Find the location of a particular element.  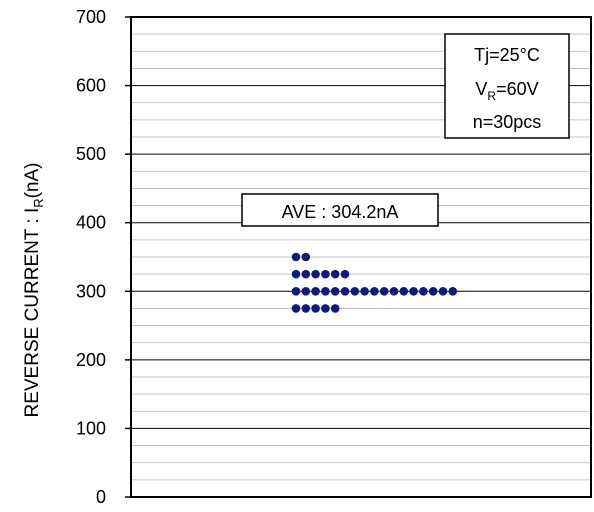

average-annotation-box is located at coordinates (340, 210).